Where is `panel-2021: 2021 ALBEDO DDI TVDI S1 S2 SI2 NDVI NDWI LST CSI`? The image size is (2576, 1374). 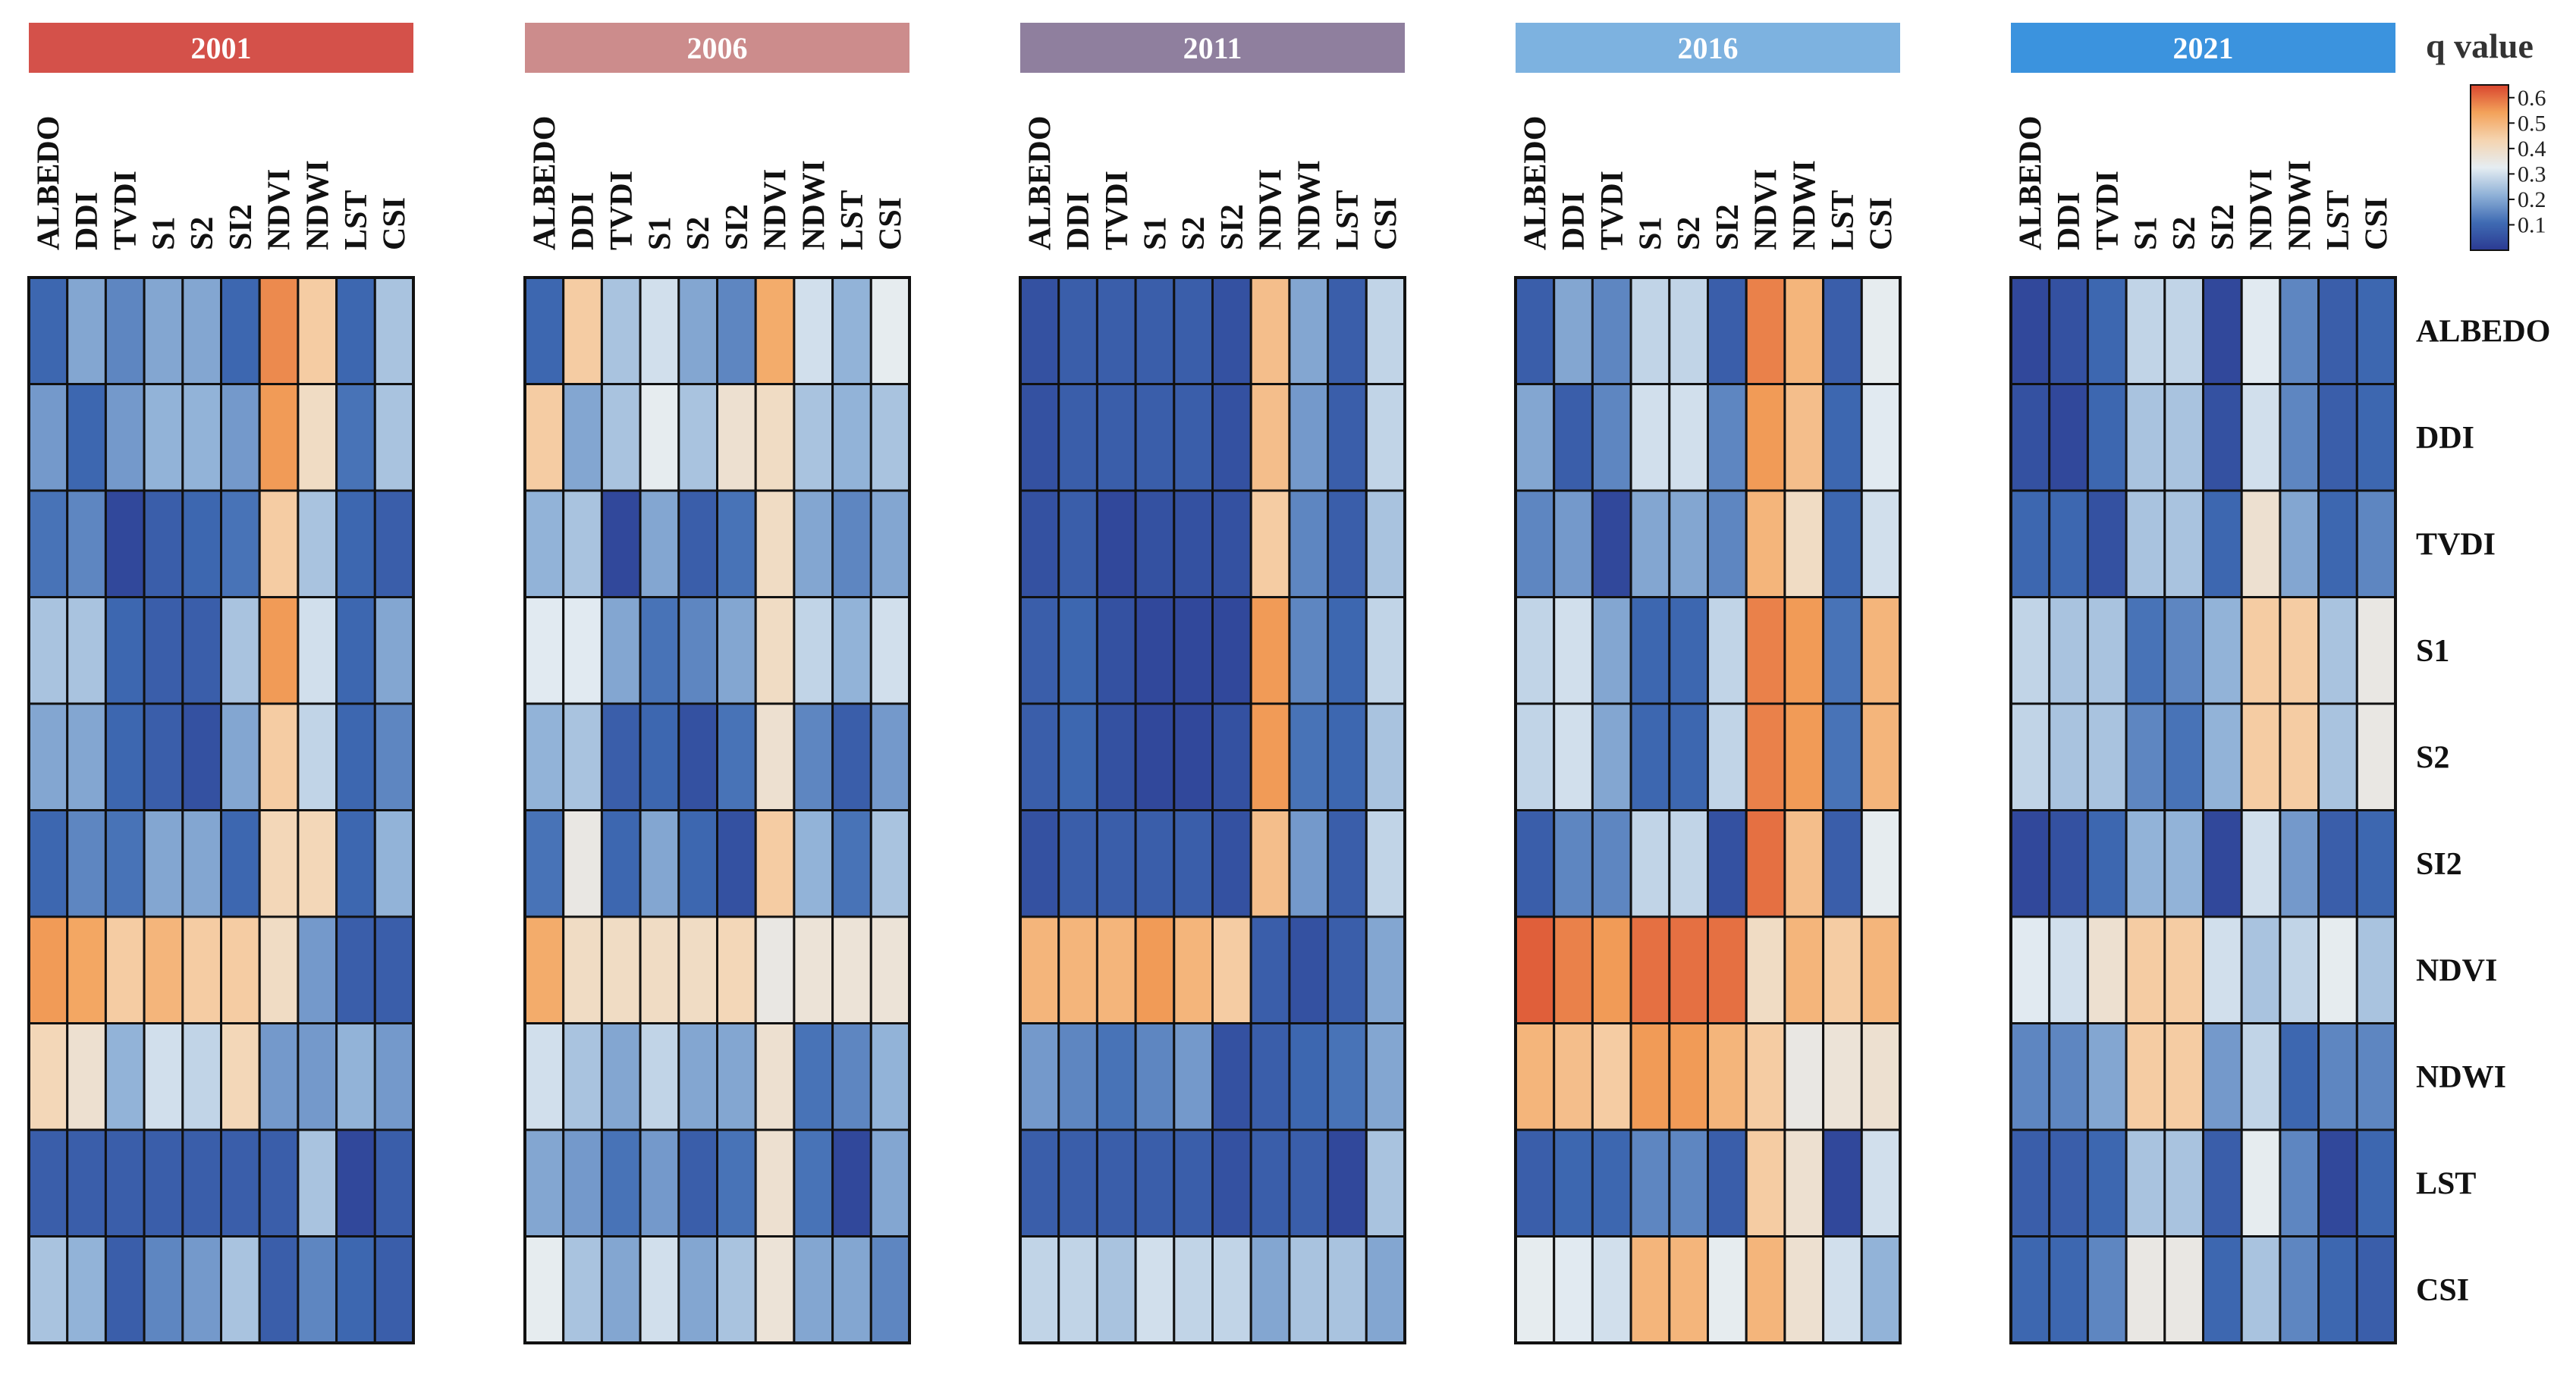 panel-2021: 2021 ALBEDO DDI TVDI S1 S2 SI2 NDVI NDWI LST CSI is located at coordinates (2203, 683).